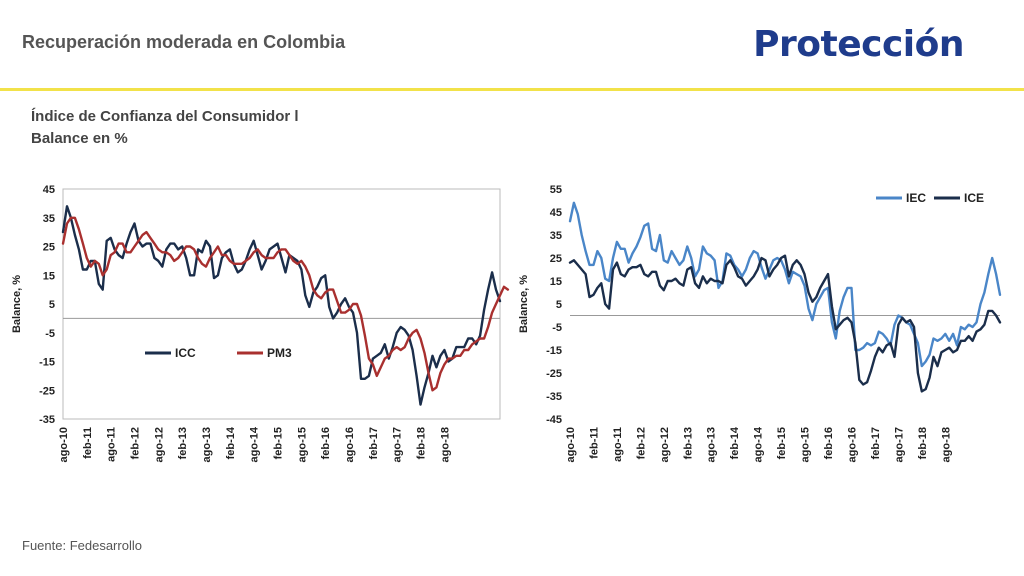 The image size is (1024, 576). I want to click on source-note: Fuente: Fedesarrollo, so click(82, 545).